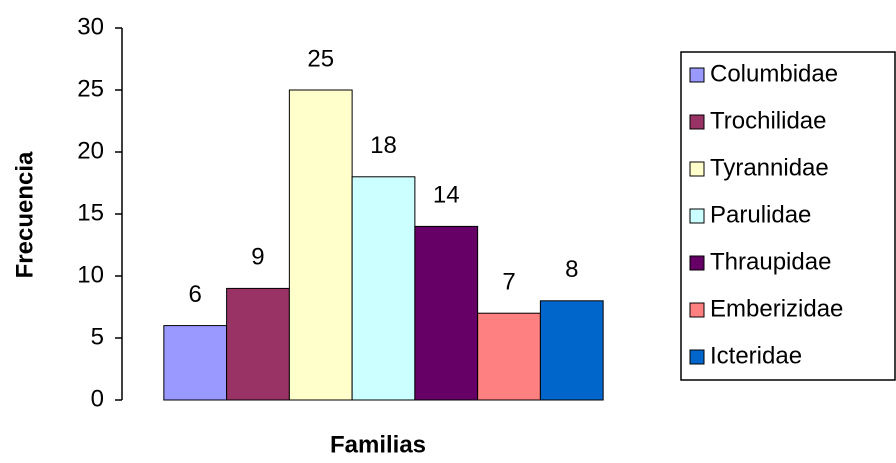 This screenshot has height=463, width=896. I want to click on data-label: 8, so click(571, 269).